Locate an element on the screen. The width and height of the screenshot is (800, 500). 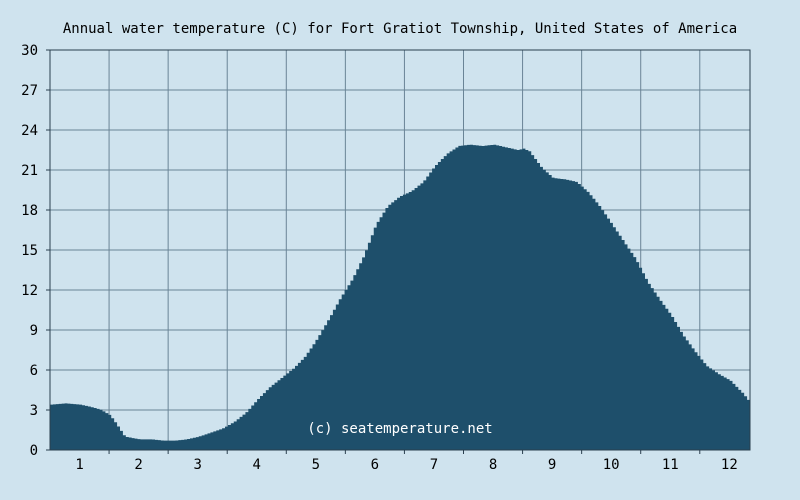
y-tick-label: 9 is located at coordinates (34, 331).